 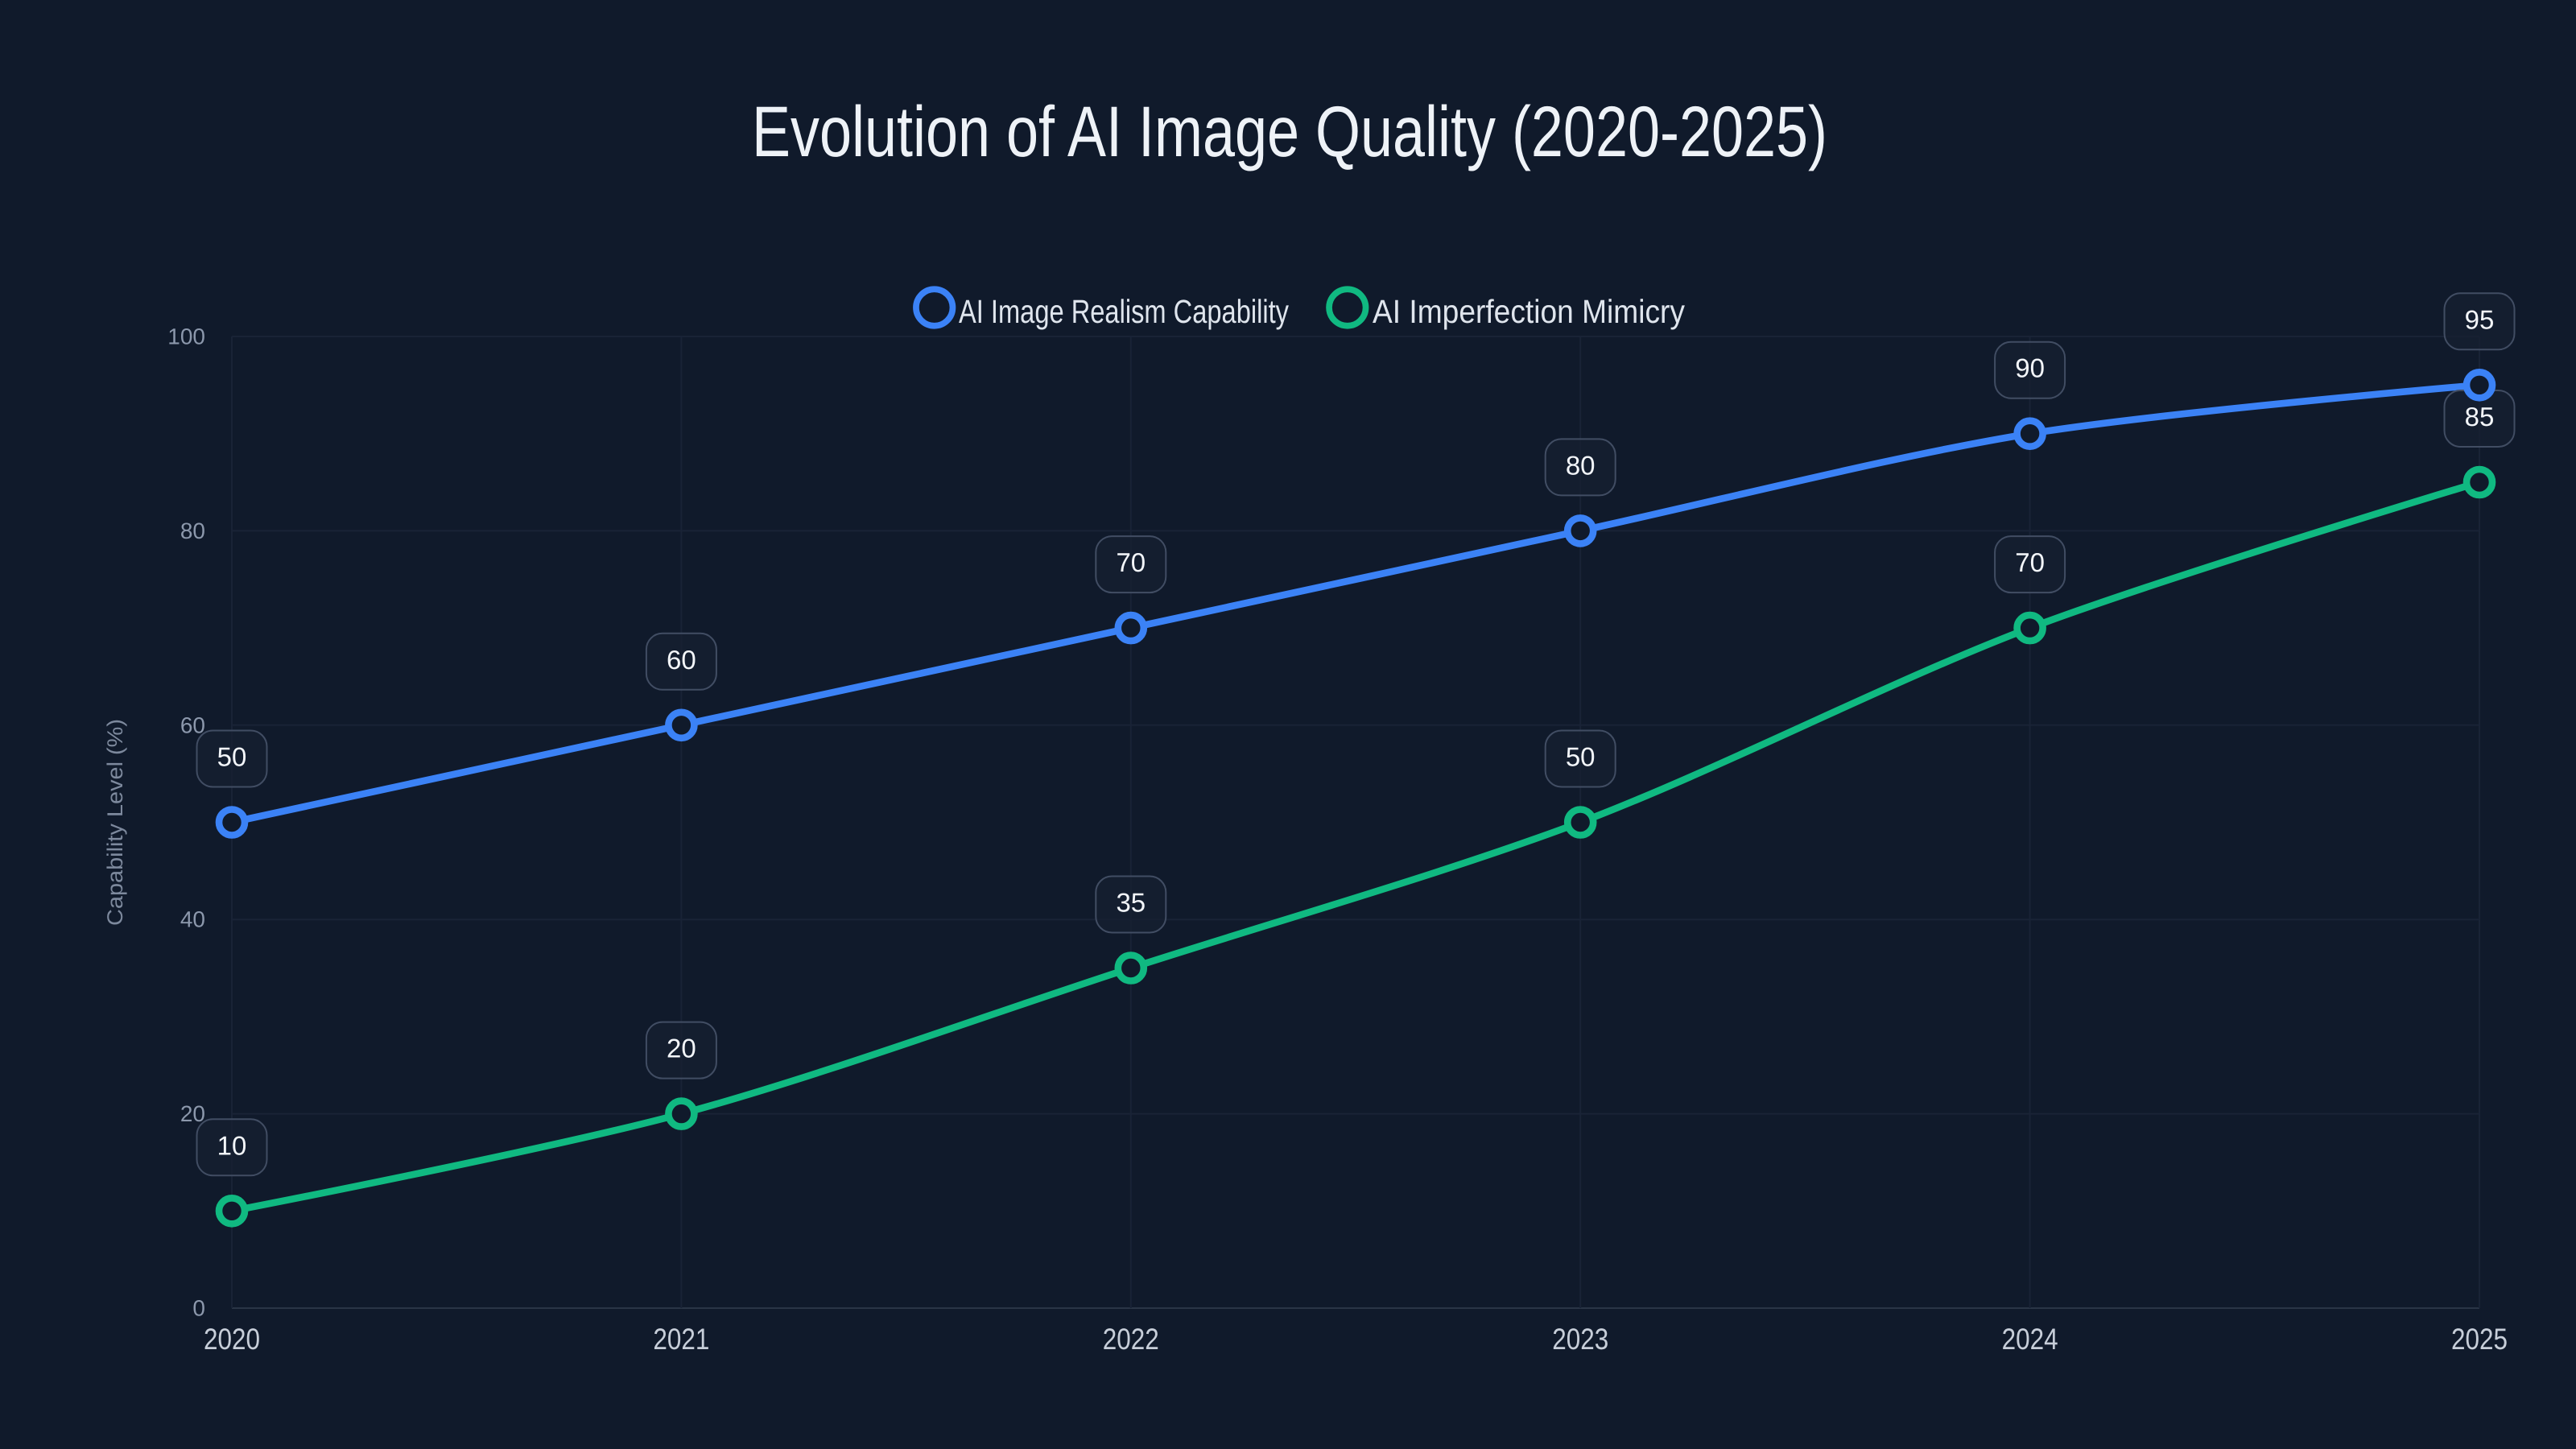 What do you see at coordinates (1131, 903) in the screenshot?
I see `svg-text: 35` at bounding box center [1131, 903].